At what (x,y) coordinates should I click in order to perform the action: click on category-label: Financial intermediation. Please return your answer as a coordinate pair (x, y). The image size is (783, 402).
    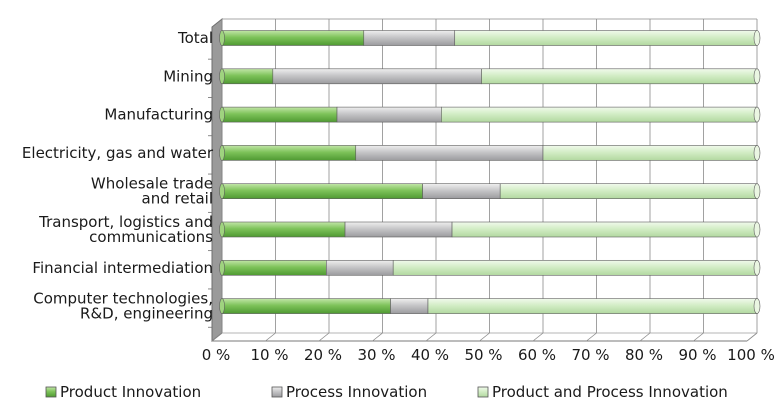
    Looking at the image, I should click on (122, 268).